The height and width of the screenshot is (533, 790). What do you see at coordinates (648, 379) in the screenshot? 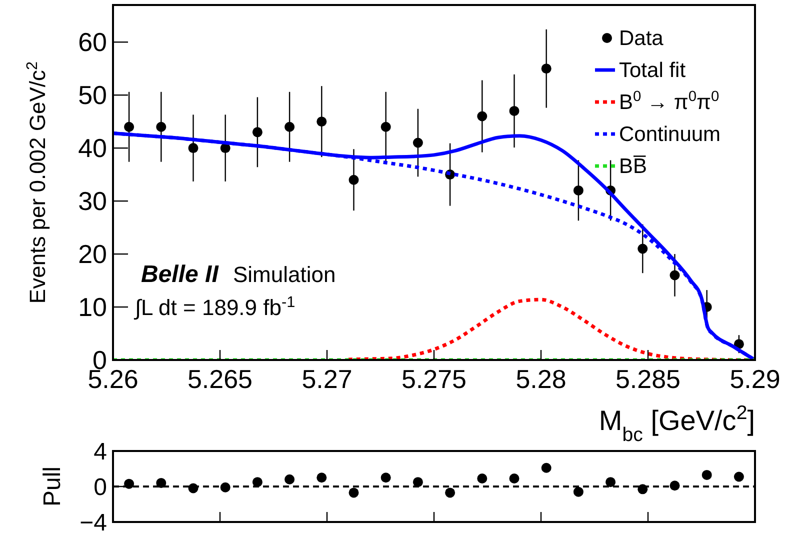
I see `x-tick-label: 5.285` at bounding box center [648, 379].